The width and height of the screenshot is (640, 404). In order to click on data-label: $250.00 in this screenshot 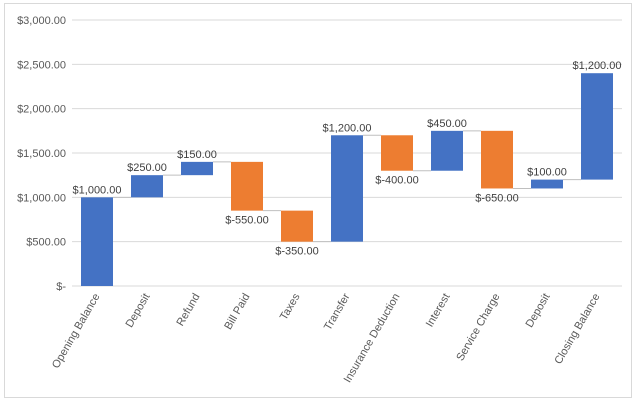, I will do `click(147, 168)`.